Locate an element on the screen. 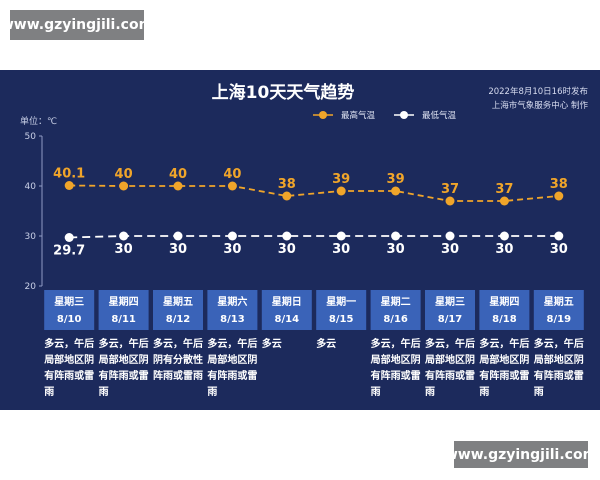  condition-line: 多云 is located at coordinates (326, 343).